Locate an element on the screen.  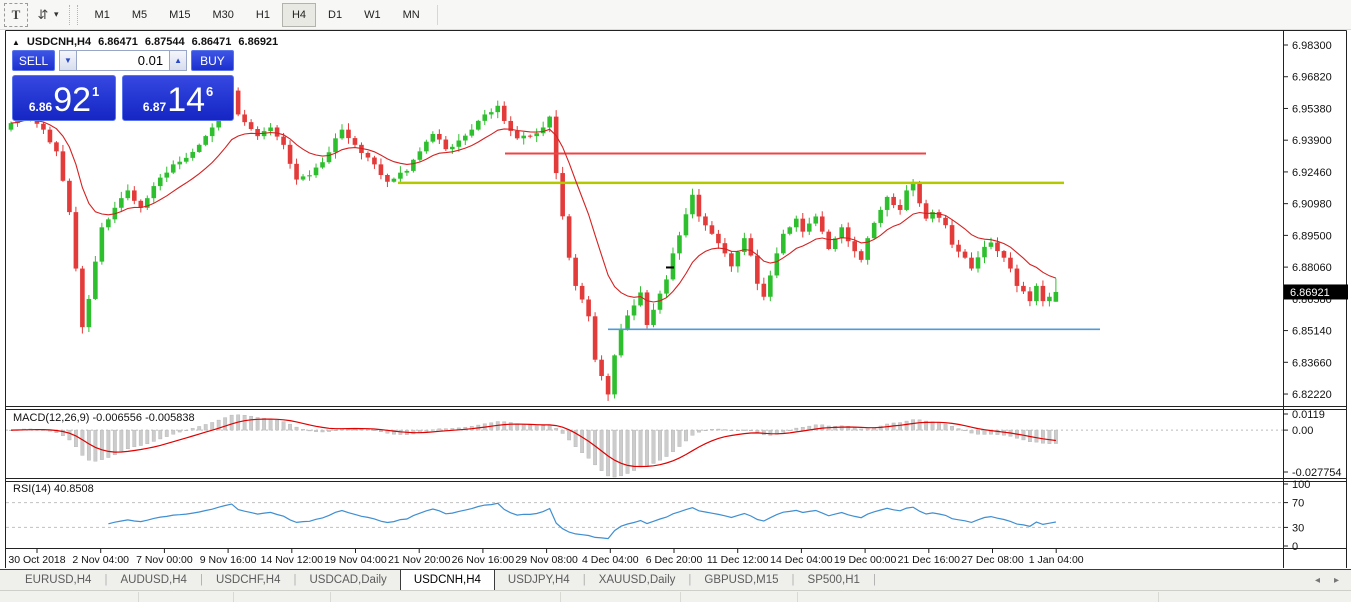
chart-tab-usdjpy-h4: USDJPY,H4 is located at coordinates (538, 580).